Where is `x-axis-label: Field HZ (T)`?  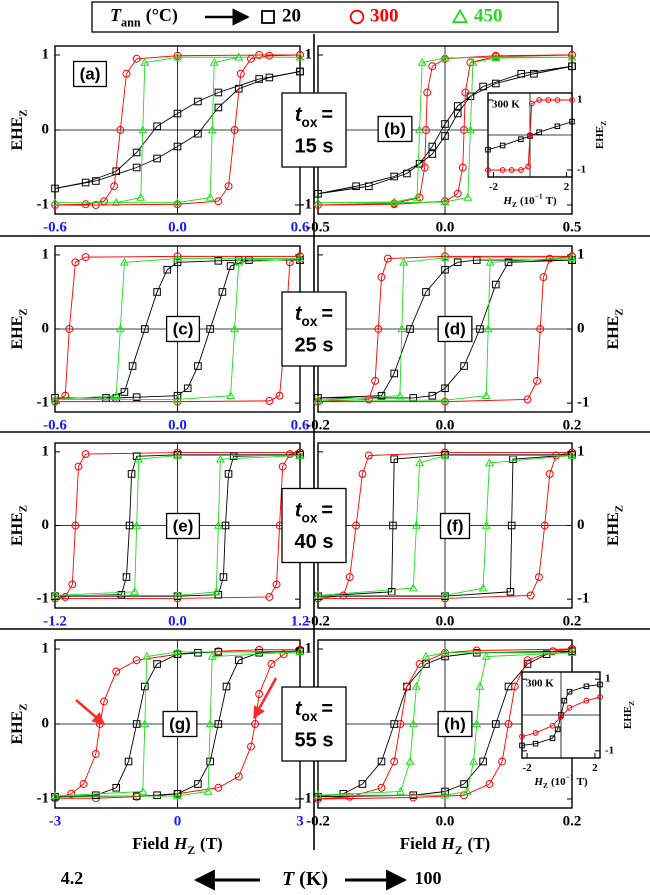
x-axis-label: Field HZ (T) is located at coordinates (177, 845).